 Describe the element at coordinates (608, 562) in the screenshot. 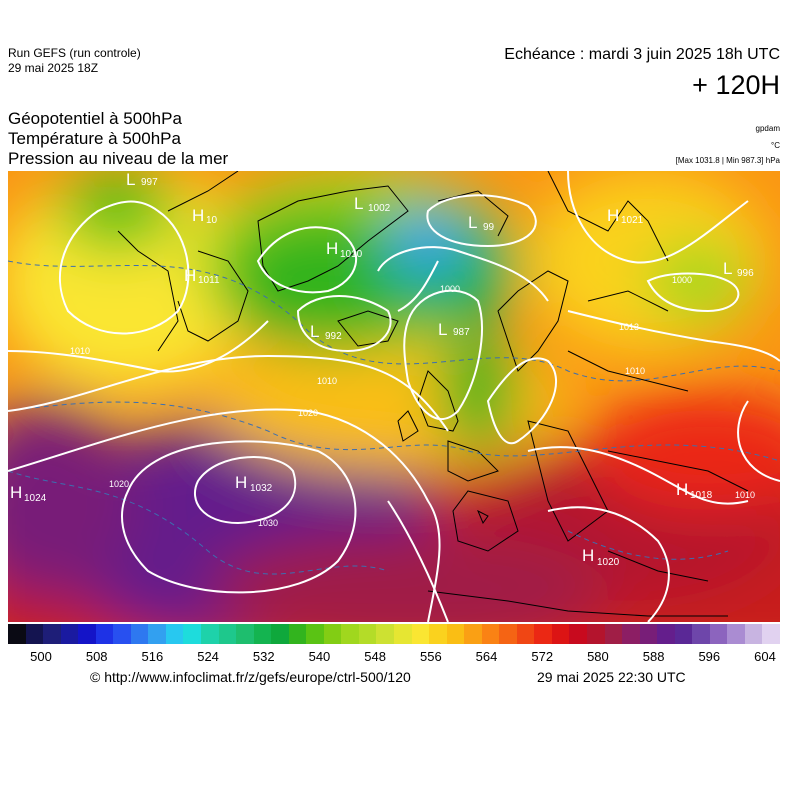

I see `pc-13-value: 1020` at that location.